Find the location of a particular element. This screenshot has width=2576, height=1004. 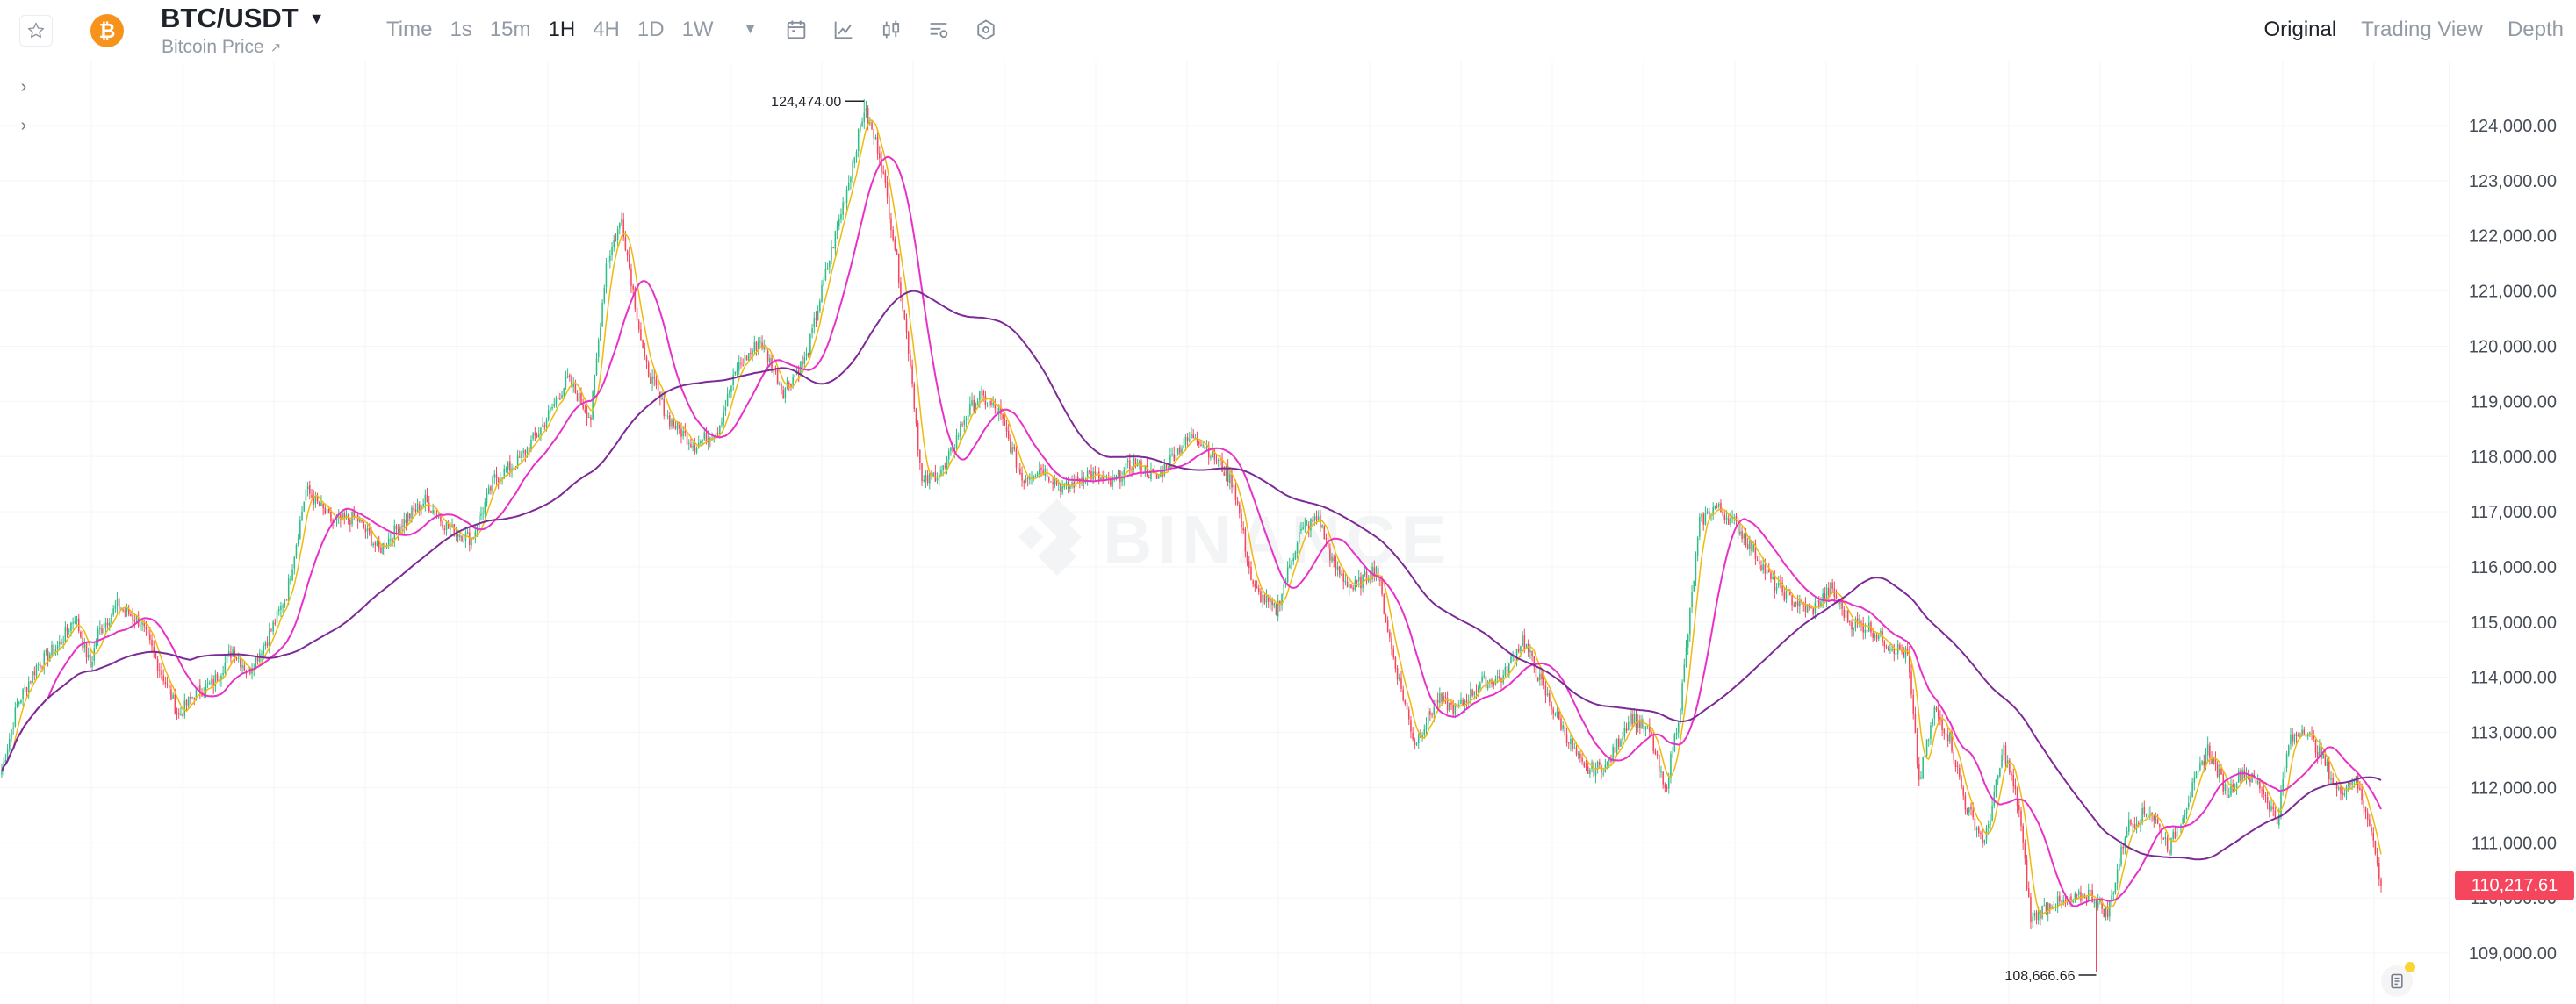

low-price-label: 108,666.66 is located at coordinates (2039, 976).